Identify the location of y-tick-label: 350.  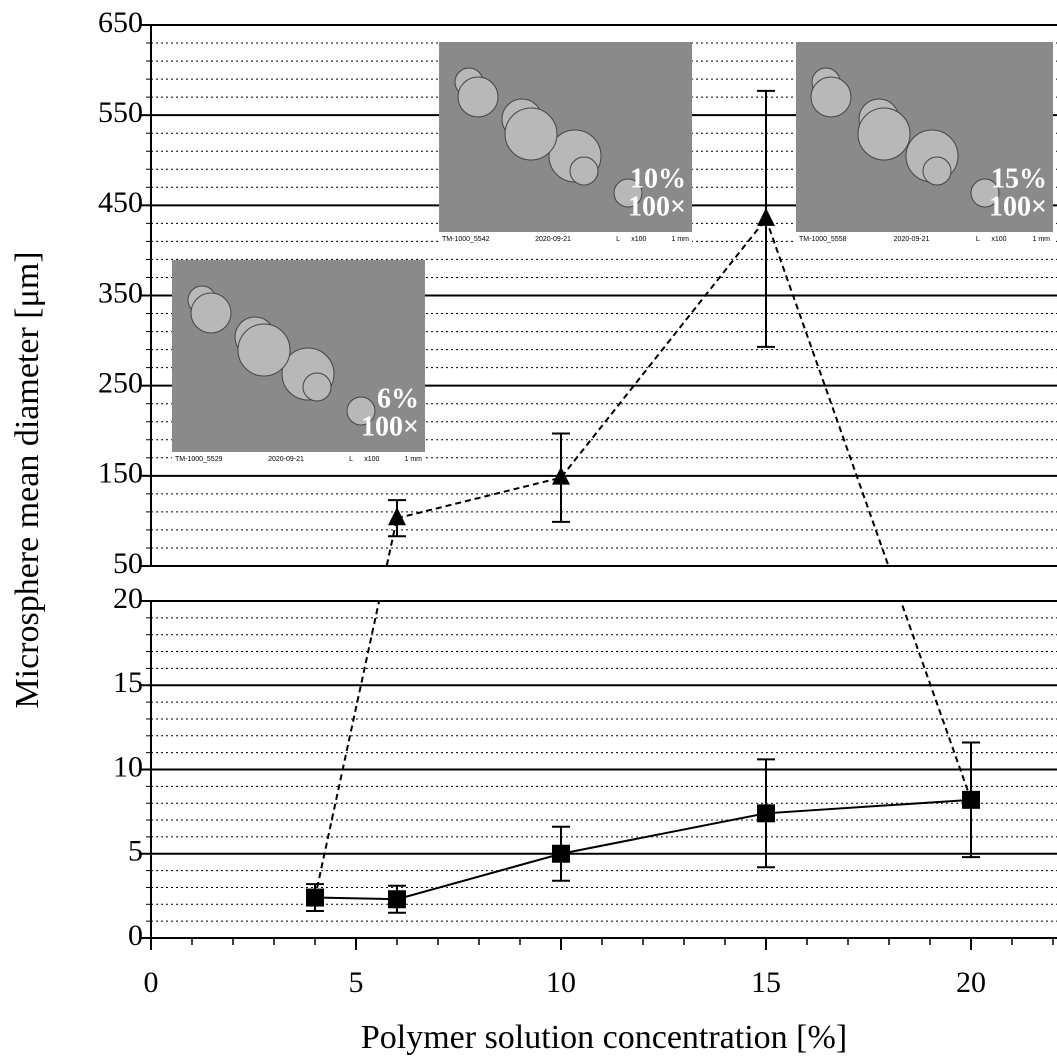
(120, 292).